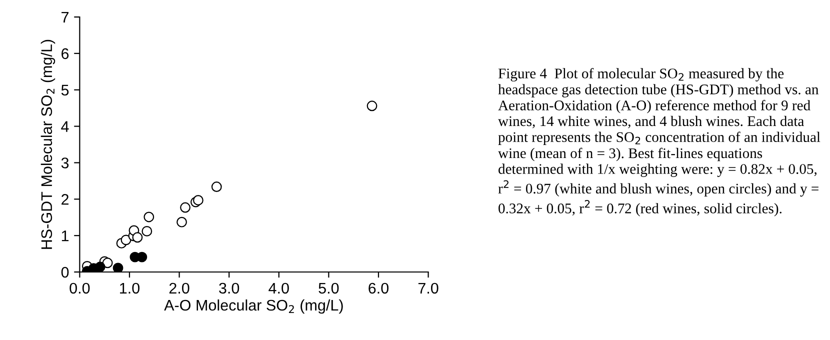  Describe the element at coordinates (48, 144) in the screenshot. I see `y-axis-title: HS-GDT Molecular SO$_{2}$ (mg/L)` at that location.